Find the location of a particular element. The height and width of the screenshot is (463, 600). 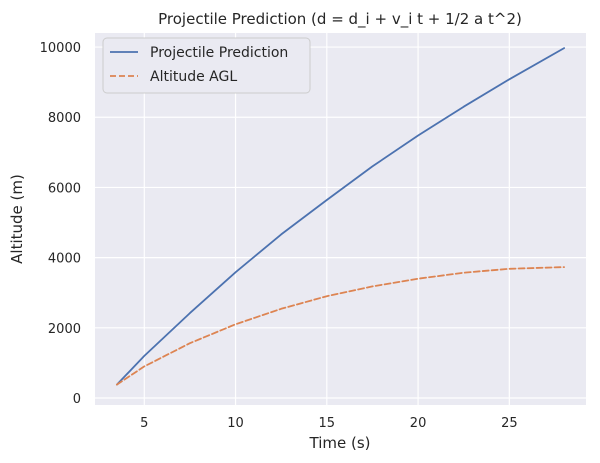

x-axis-title: Time (s) is located at coordinates (340, 443).